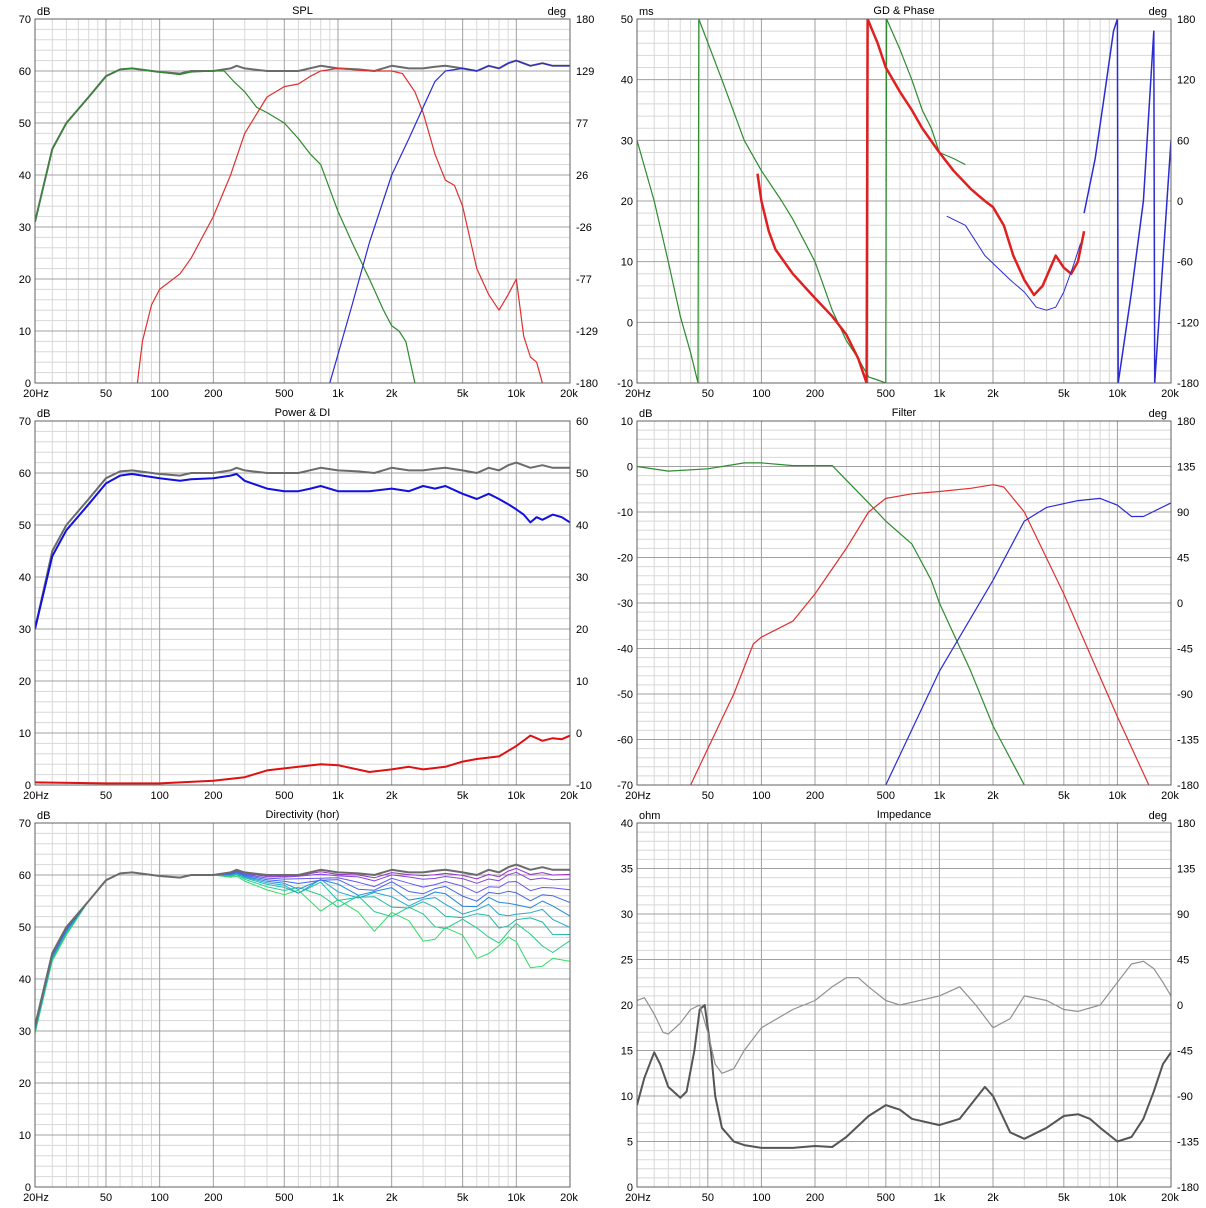 Image resolution: width=1206 pixels, height=1208 pixels. I want to click on series-DI, so click(302, 759).